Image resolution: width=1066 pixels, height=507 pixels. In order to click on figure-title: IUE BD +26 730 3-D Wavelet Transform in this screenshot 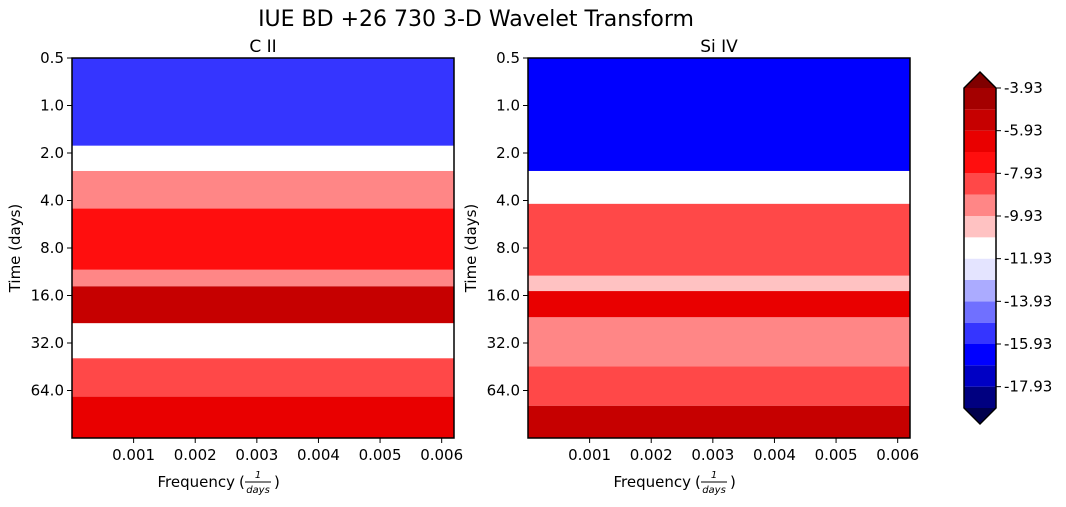, I will do `click(476, 19)`.